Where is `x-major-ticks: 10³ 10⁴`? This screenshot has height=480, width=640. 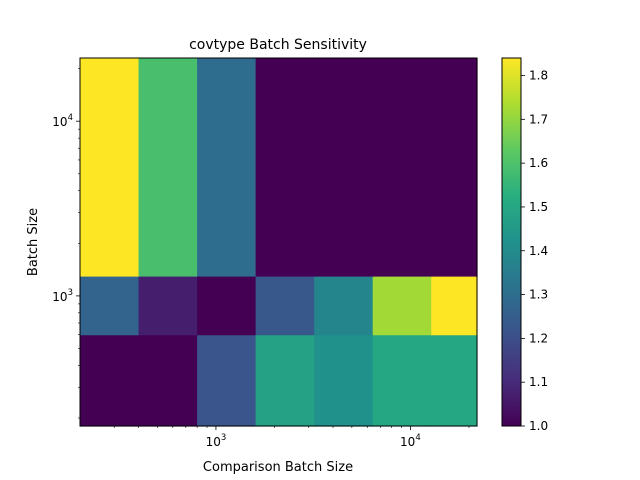 x-major-ticks: 10³ 10⁴ is located at coordinates (313, 437).